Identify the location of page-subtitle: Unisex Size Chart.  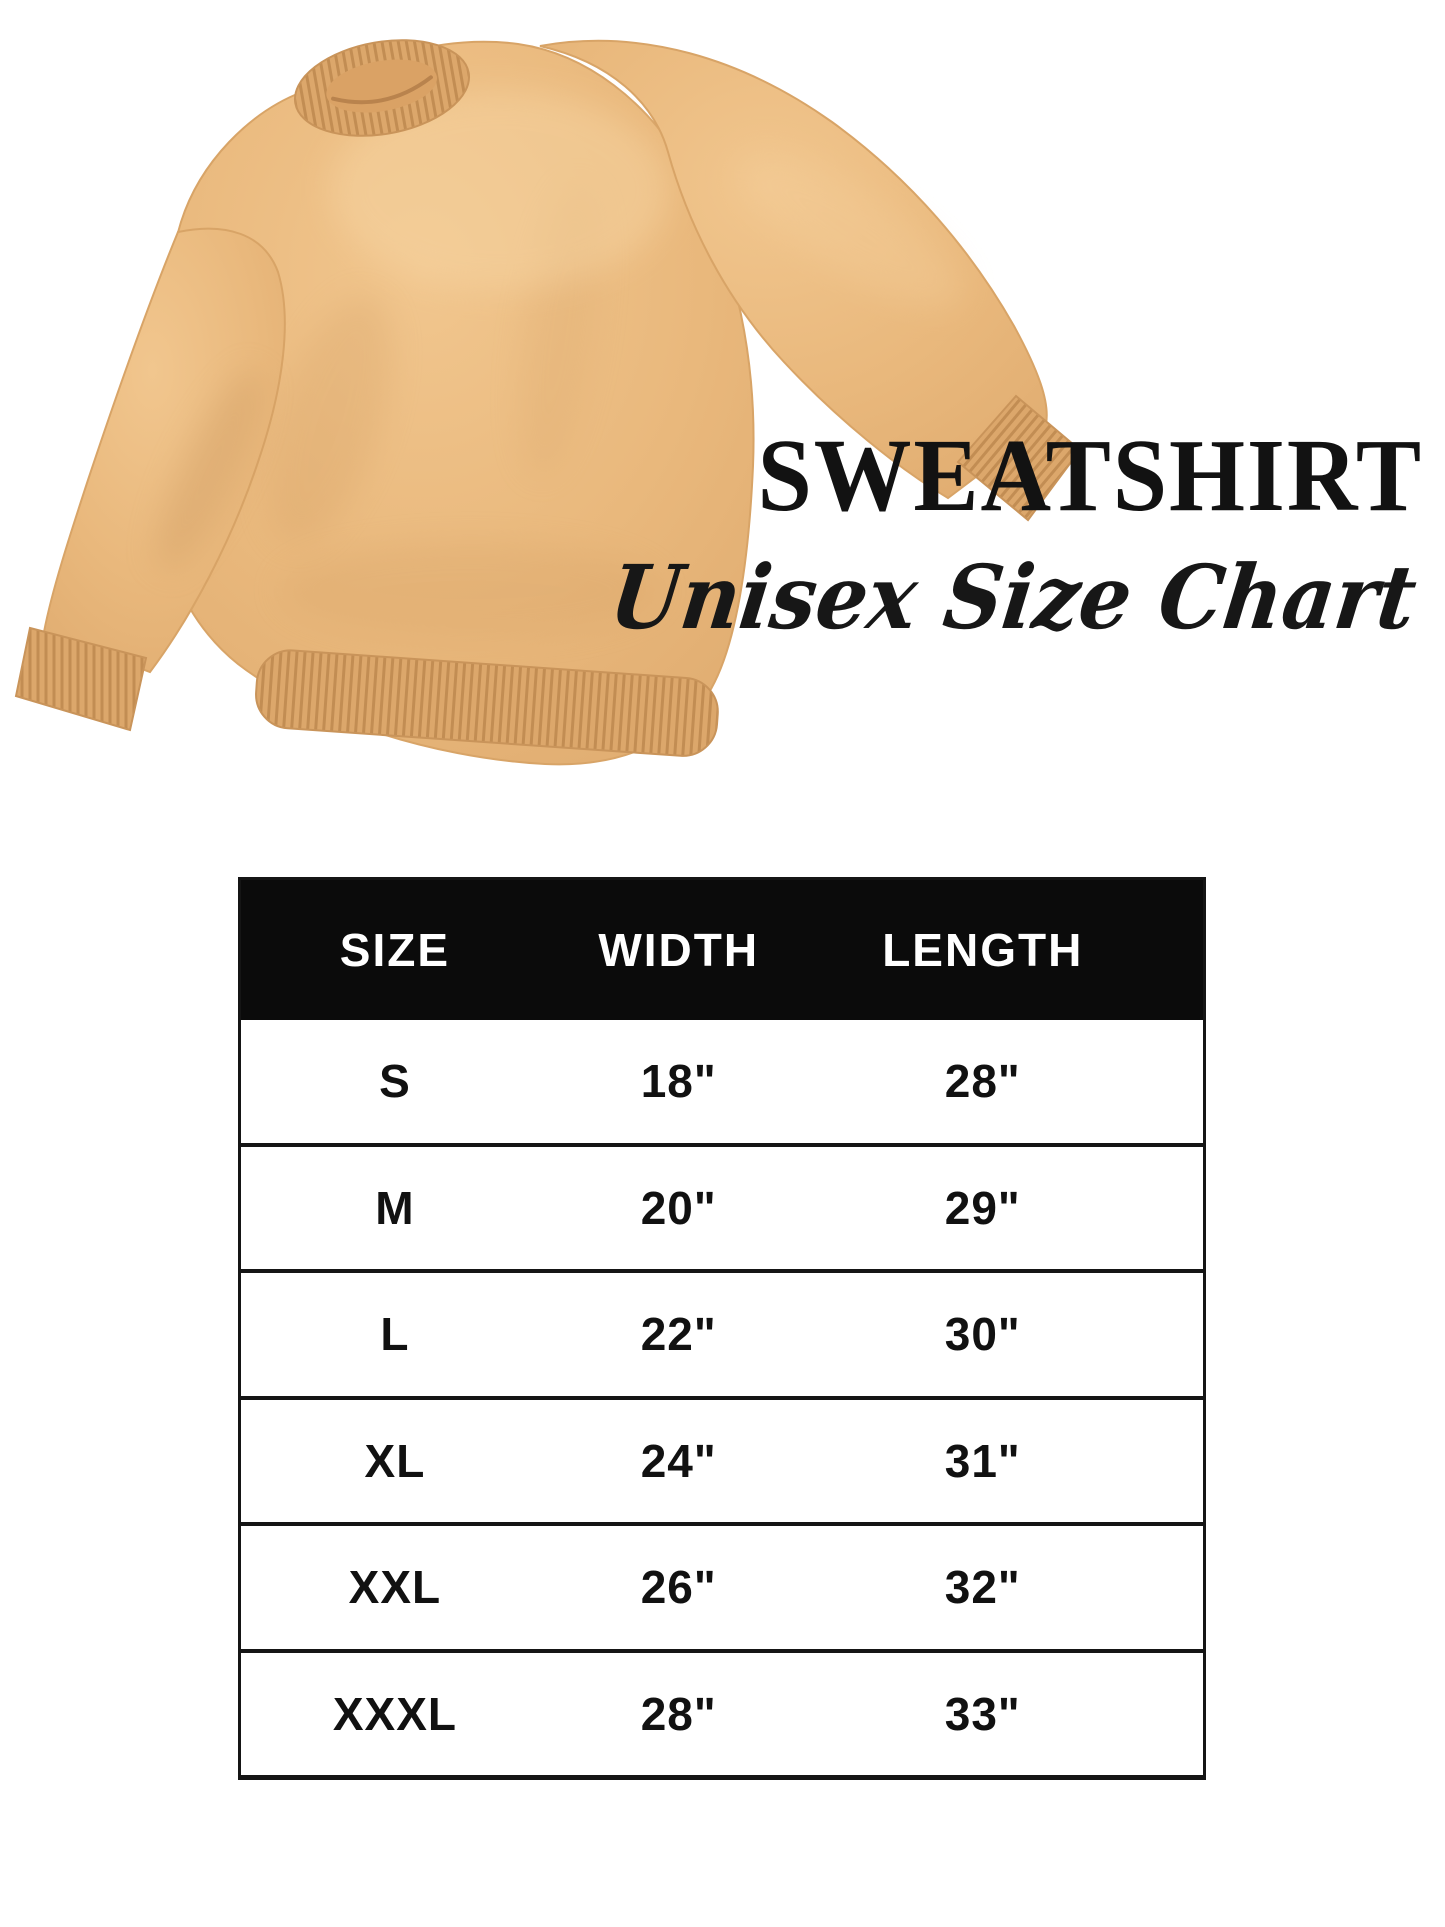
(1013, 597).